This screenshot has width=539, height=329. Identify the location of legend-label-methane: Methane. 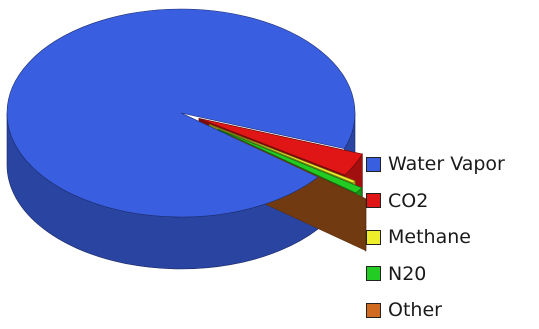
(429, 237).